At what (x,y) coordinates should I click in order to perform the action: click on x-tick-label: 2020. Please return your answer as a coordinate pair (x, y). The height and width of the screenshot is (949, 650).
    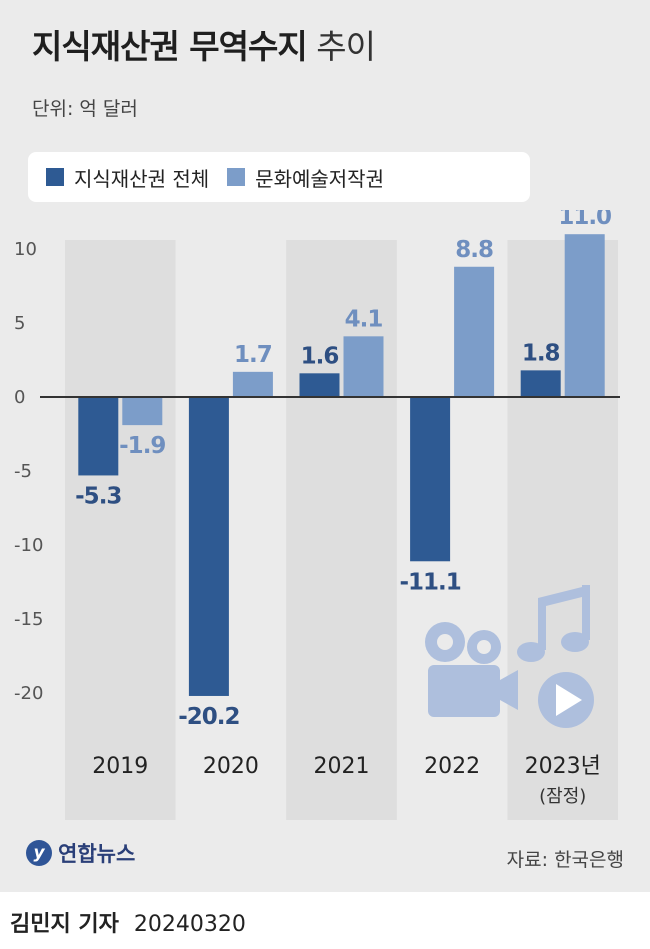
    Looking at the image, I should click on (231, 766).